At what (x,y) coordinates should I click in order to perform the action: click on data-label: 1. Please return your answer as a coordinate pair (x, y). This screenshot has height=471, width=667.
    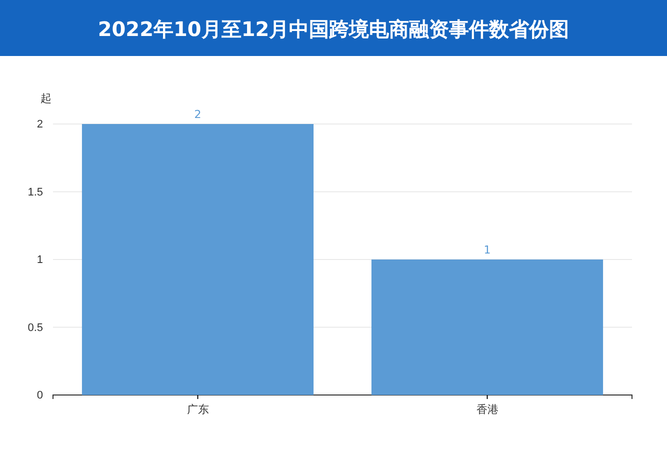
    Looking at the image, I should click on (487, 250).